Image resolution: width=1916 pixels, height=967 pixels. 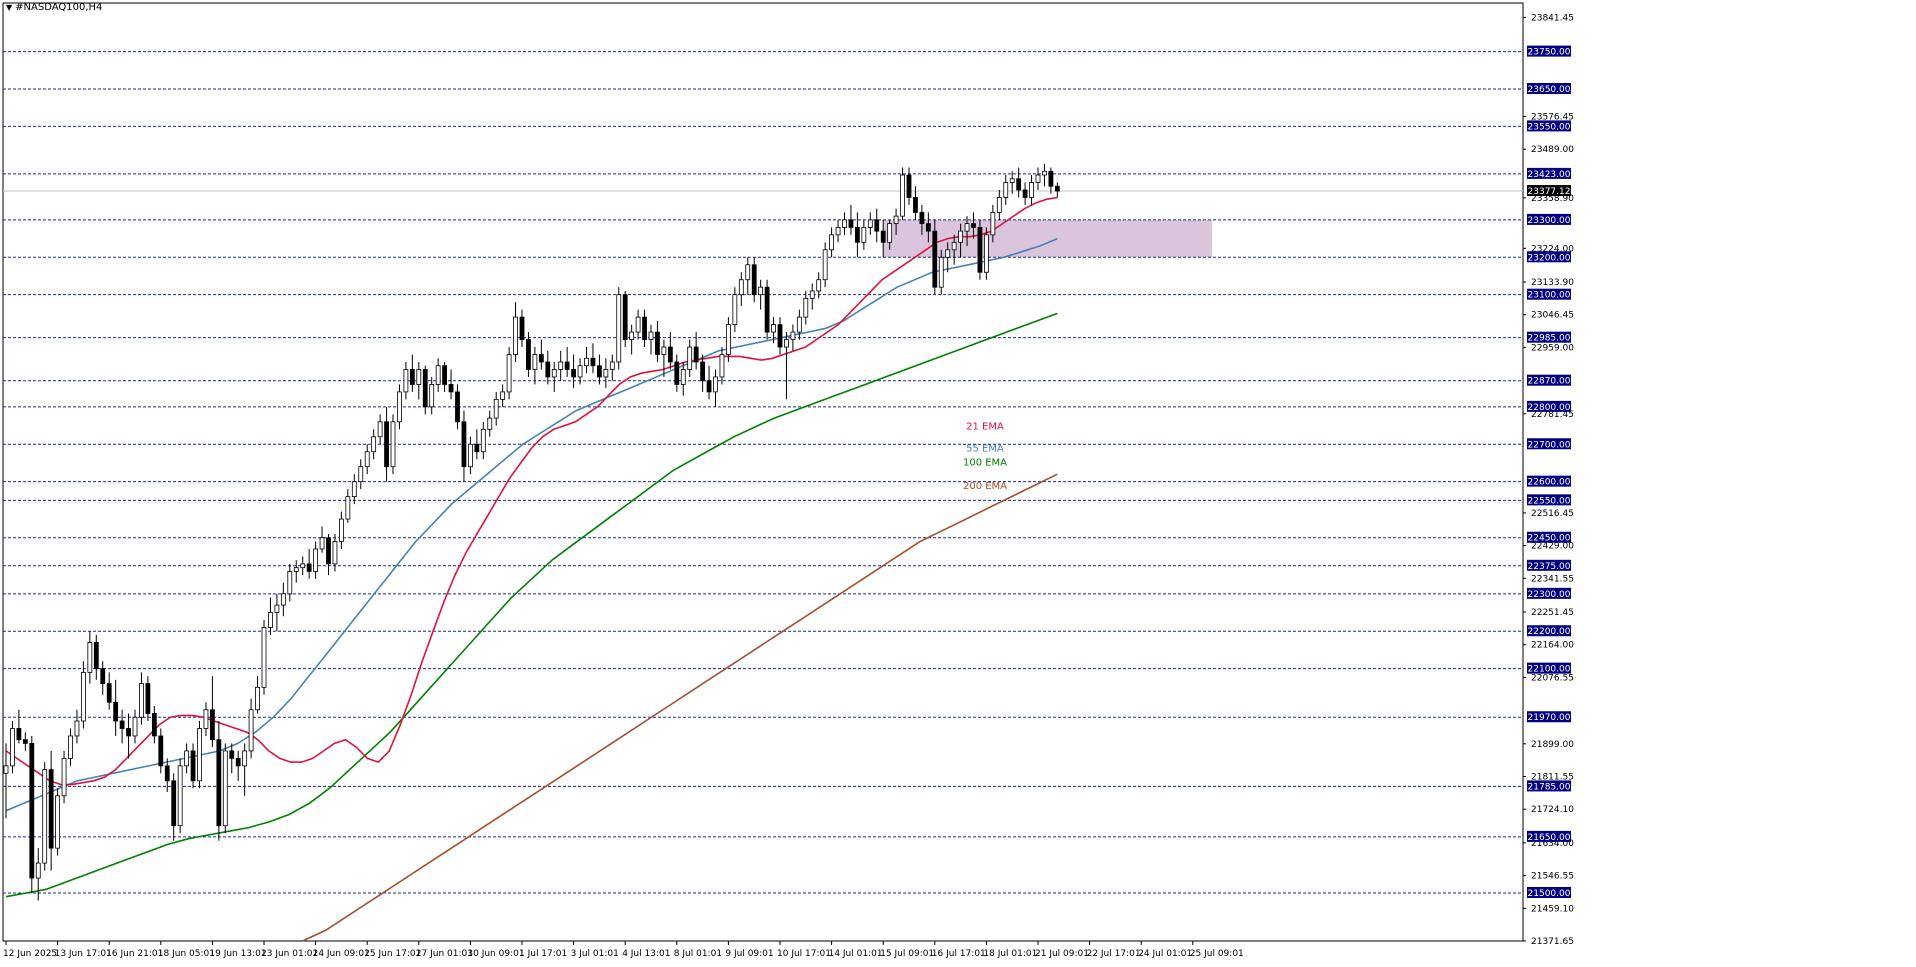 I want to click on level-label: 22100.00, so click(x=1549, y=670).